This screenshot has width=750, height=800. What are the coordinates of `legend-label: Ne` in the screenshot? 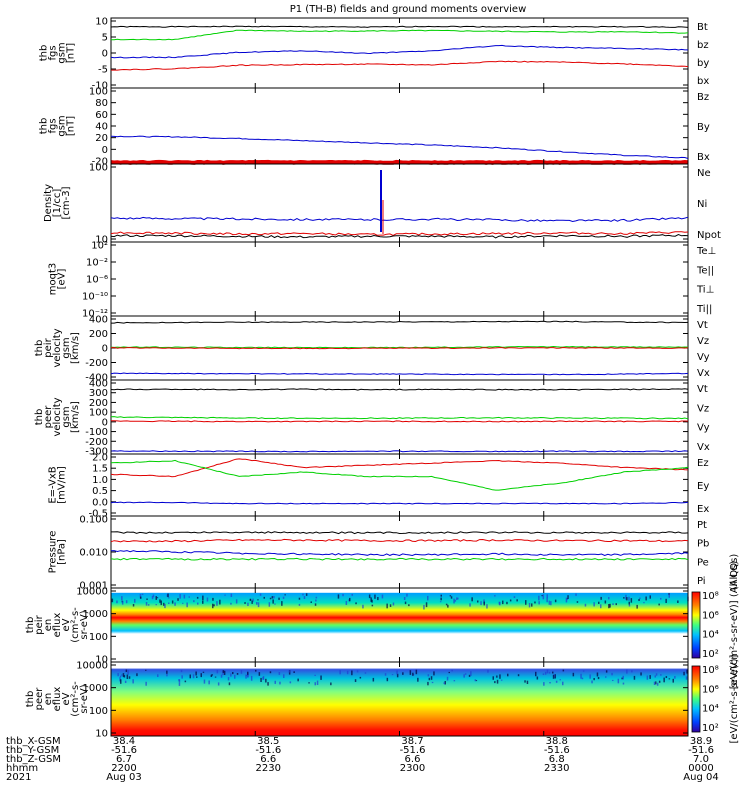 It's located at (704, 173).